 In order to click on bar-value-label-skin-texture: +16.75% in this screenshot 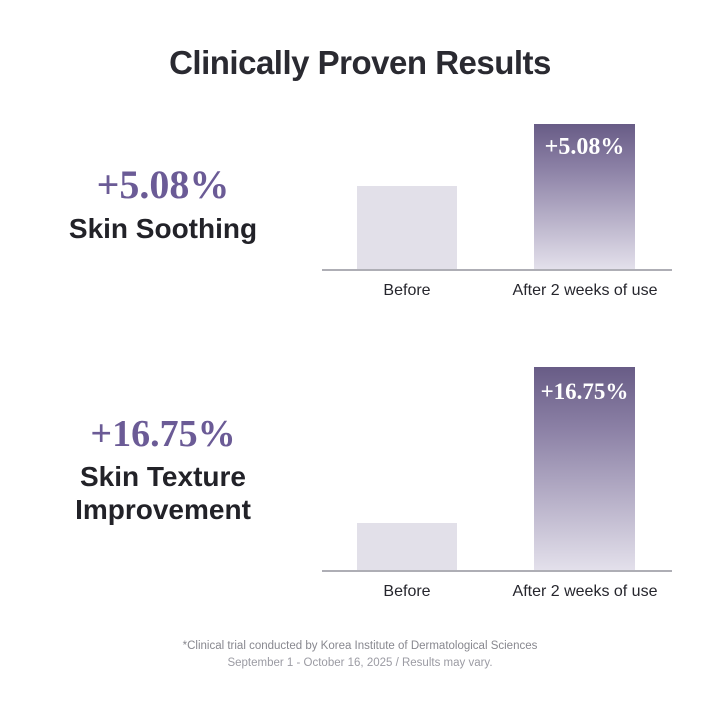, I will do `click(584, 391)`.